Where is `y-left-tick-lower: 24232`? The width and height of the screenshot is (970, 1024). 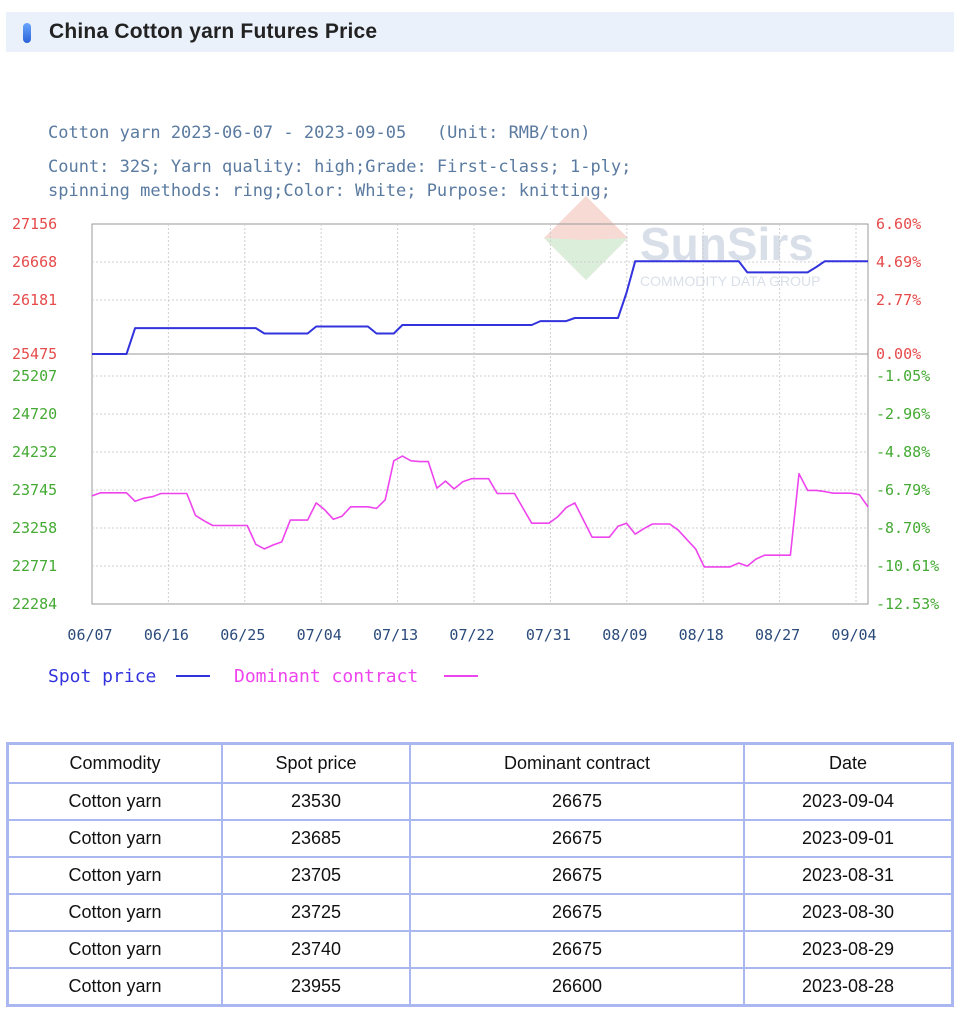
y-left-tick-lower: 24232 is located at coordinates (34, 452).